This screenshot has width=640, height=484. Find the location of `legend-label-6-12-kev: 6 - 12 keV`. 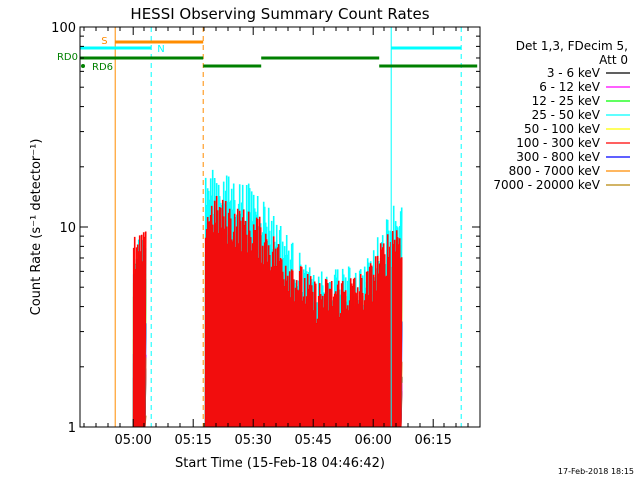

legend-label-6-12-kev: 6 - 12 keV is located at coordinates (570, 87).